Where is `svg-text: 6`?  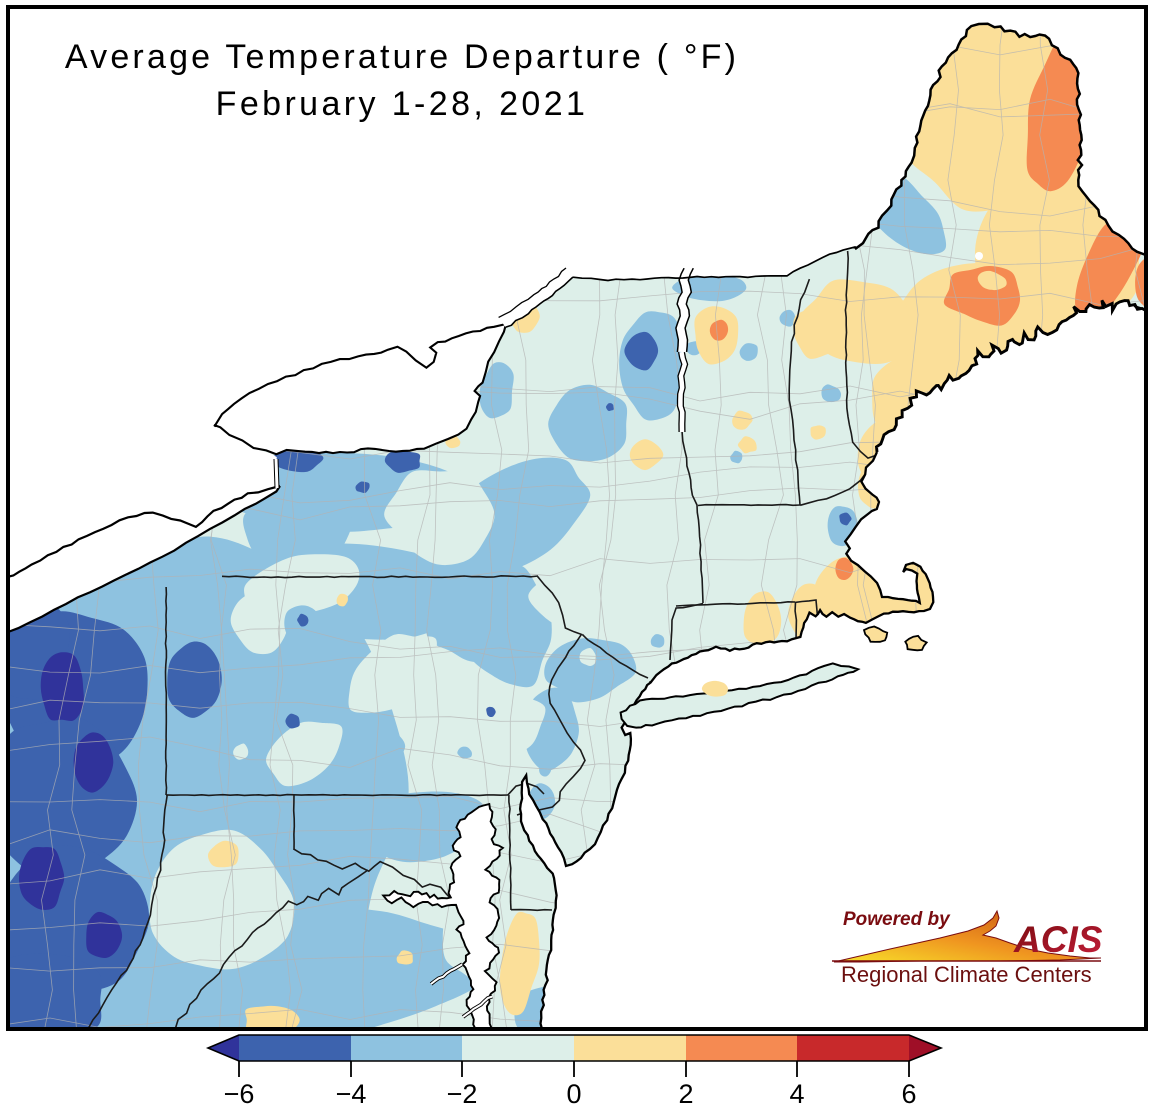 svg-text: 6 is located at coordinates (908, 1094).